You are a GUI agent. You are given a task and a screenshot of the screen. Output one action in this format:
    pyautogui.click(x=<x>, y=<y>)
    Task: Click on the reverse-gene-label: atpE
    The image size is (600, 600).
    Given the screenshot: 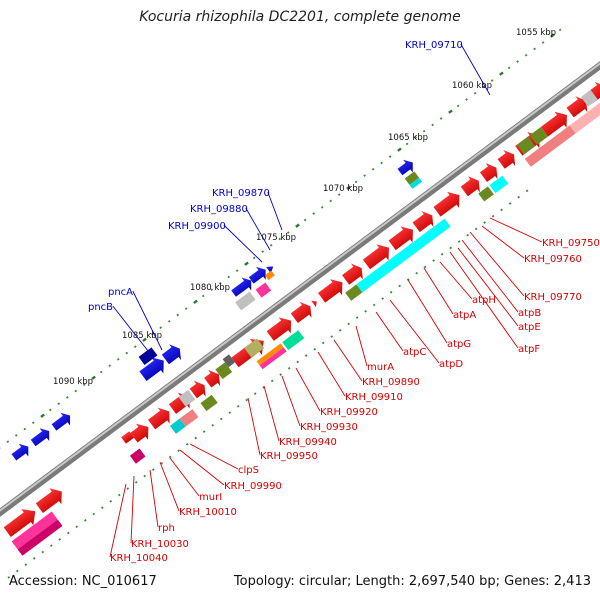 What is the action you would take?
    pyautogui.click(x=529, y=327)
    